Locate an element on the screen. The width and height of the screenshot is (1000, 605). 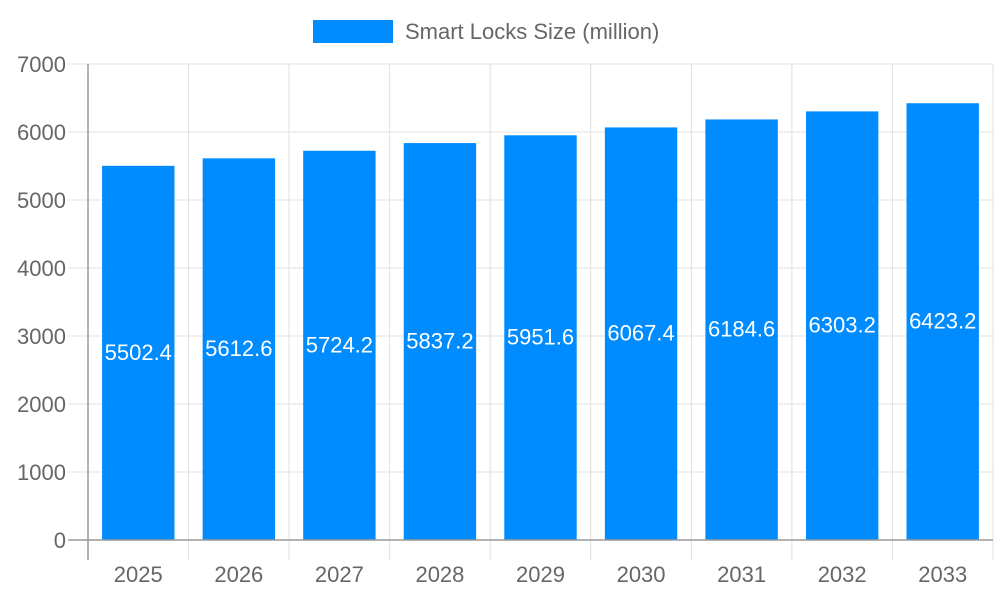
legend-label: Smart Locks Size (million) is located at coordinates (532, 31).